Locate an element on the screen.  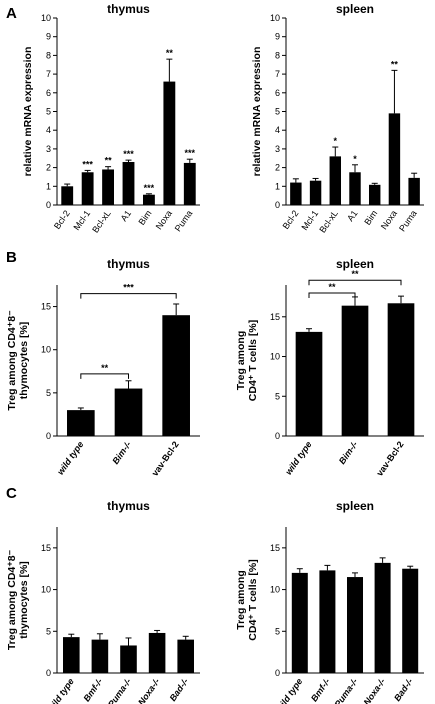
y-tick-label: 3 is located at coordinates (277, 149).